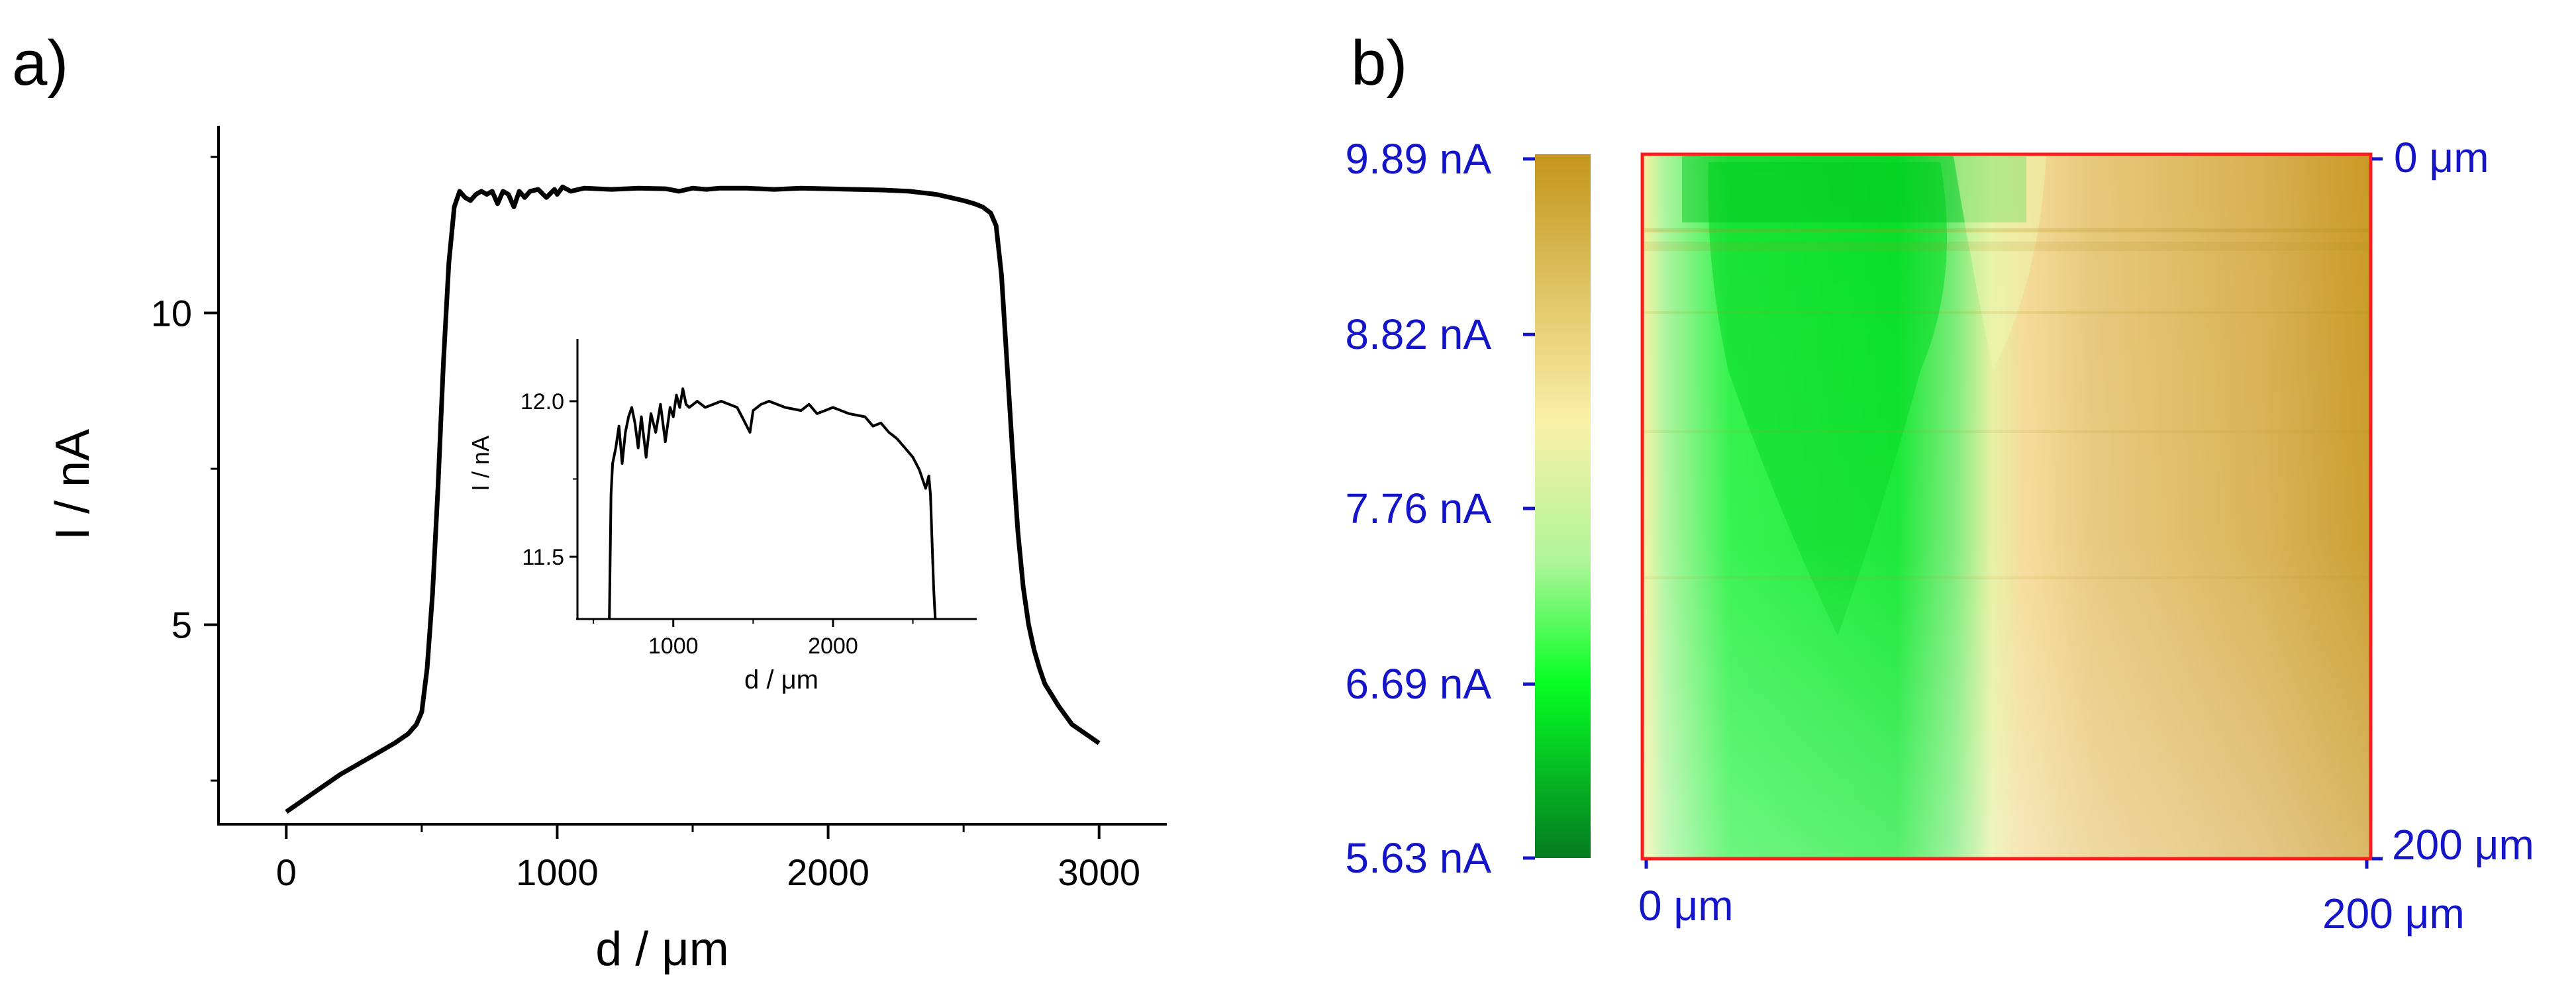 This screenshot has height=1005, width=2576. Describe the element at coordinates (772, 503) in the screenshot. I see `inset-profile-line` at that location.